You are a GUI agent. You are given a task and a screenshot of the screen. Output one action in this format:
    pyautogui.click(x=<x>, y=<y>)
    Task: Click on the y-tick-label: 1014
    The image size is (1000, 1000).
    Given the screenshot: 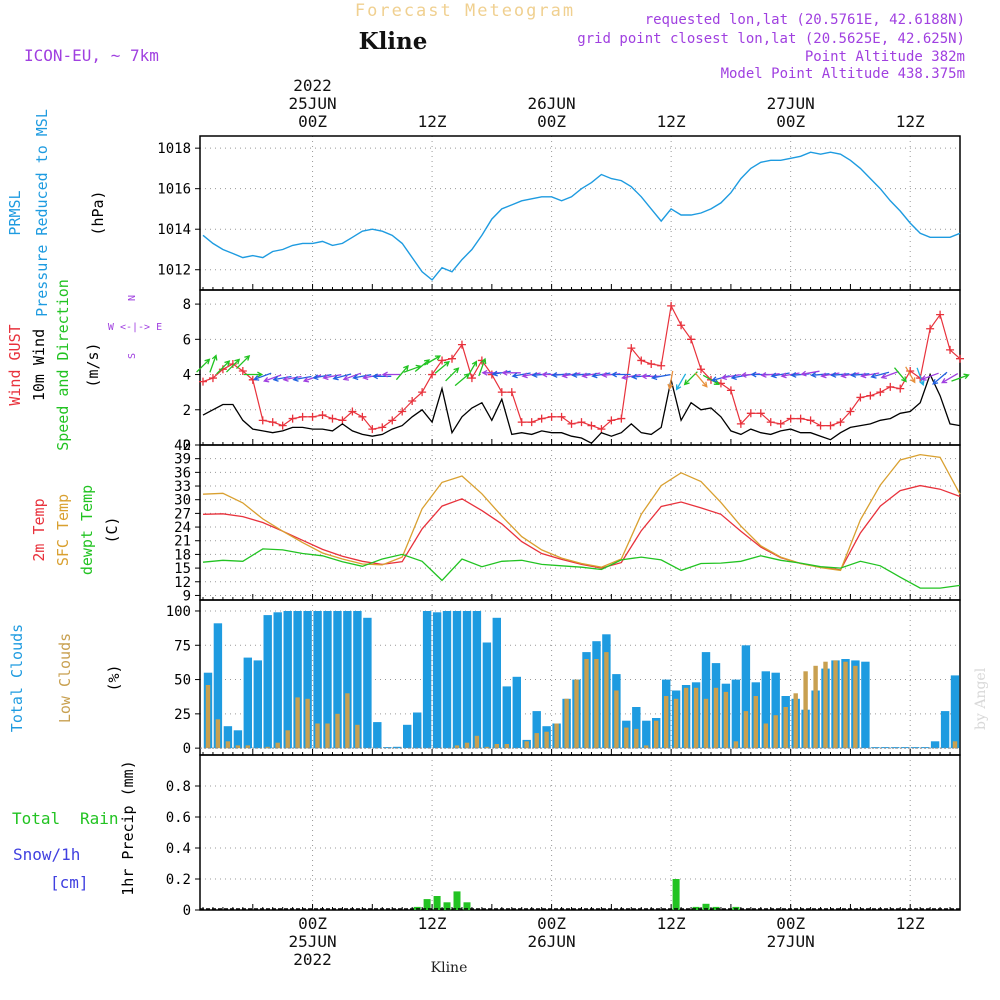 What is the action you would take?
    pyautogui.click(x=174, y=230)
    